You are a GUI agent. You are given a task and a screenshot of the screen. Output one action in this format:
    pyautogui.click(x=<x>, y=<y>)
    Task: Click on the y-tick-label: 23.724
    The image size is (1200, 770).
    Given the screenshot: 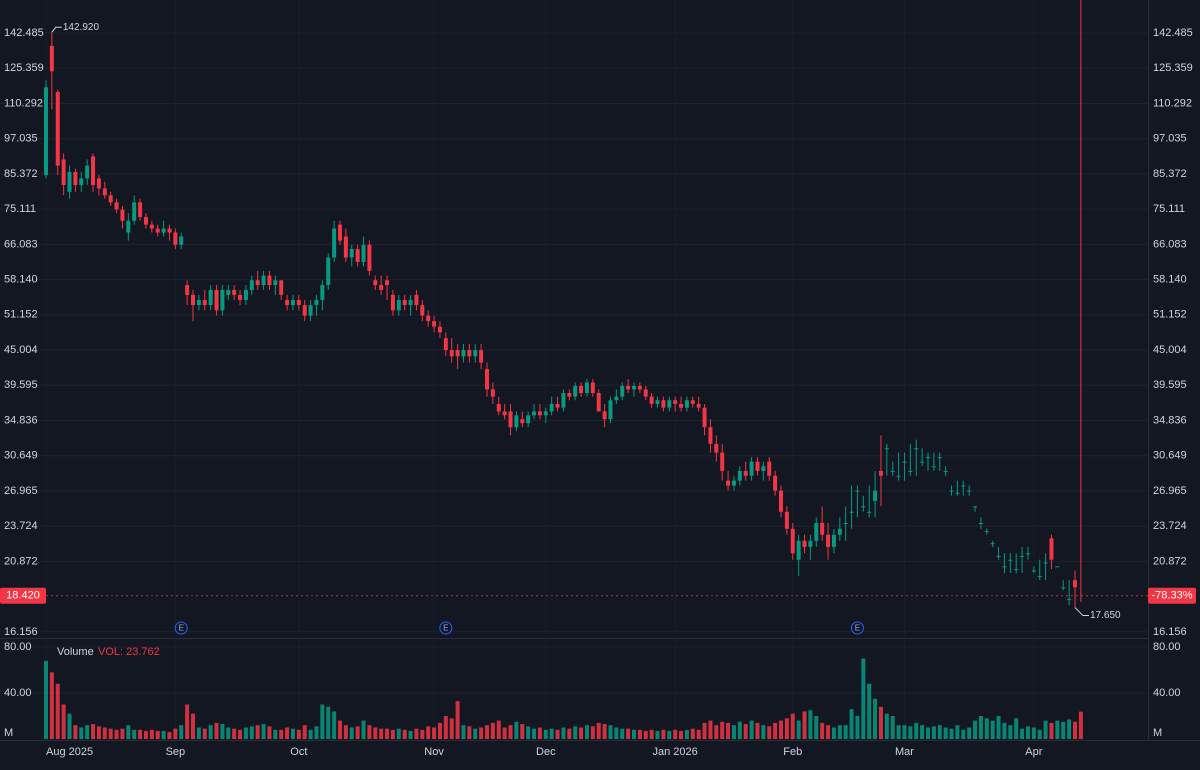 What is the action you would take?
    pyautogui.click(x=21, y=526)
    